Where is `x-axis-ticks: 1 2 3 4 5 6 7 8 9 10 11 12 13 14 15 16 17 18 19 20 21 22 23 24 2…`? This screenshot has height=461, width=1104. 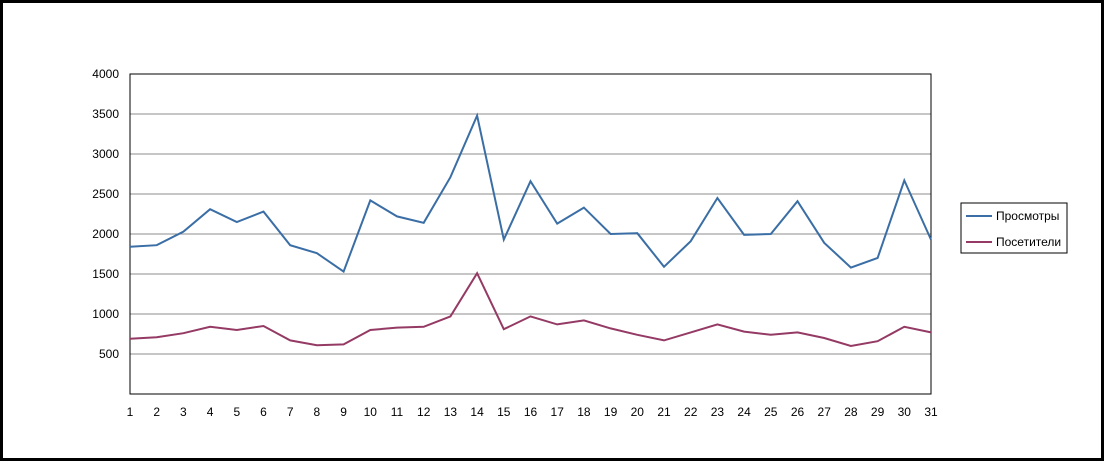 x-axis-ticks: 1 2 3 4 5 6 7 8 9 10 11 12 13 14 15 16 17 18 19 20 21 22 23 24 2… is located at coordinates (532, 412).